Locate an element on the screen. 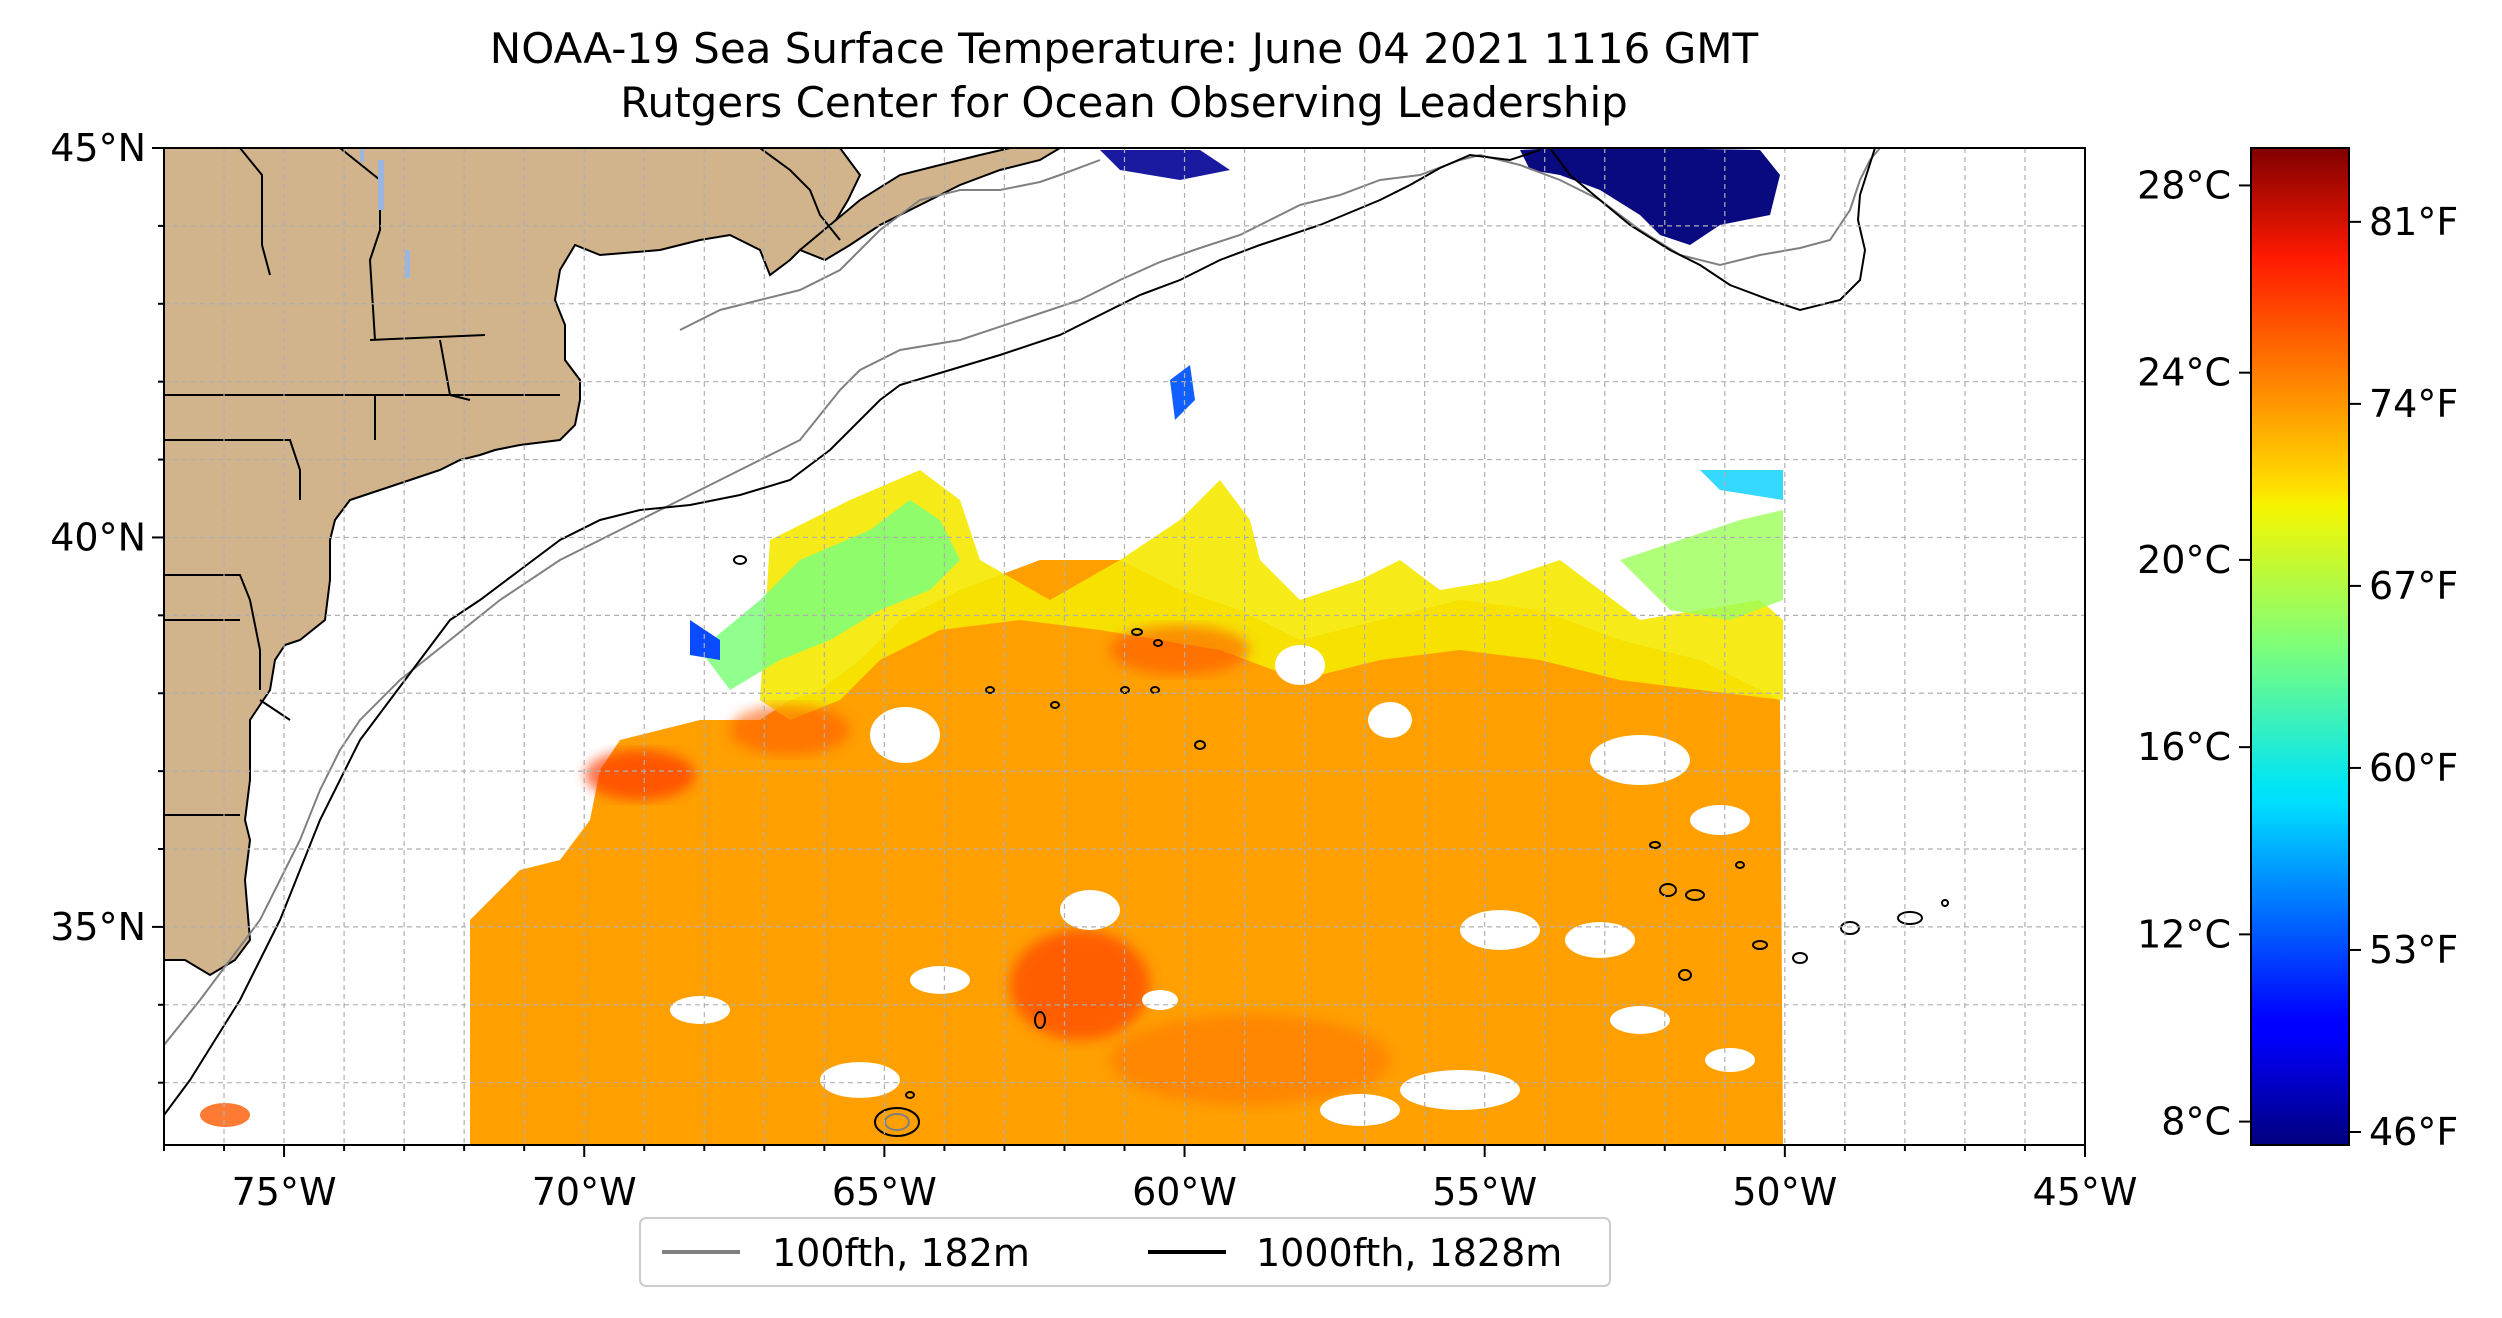 This screenshot has height=1318, width=2502. lon-tick-label: 65°W is located at coordinates (884, 1192).